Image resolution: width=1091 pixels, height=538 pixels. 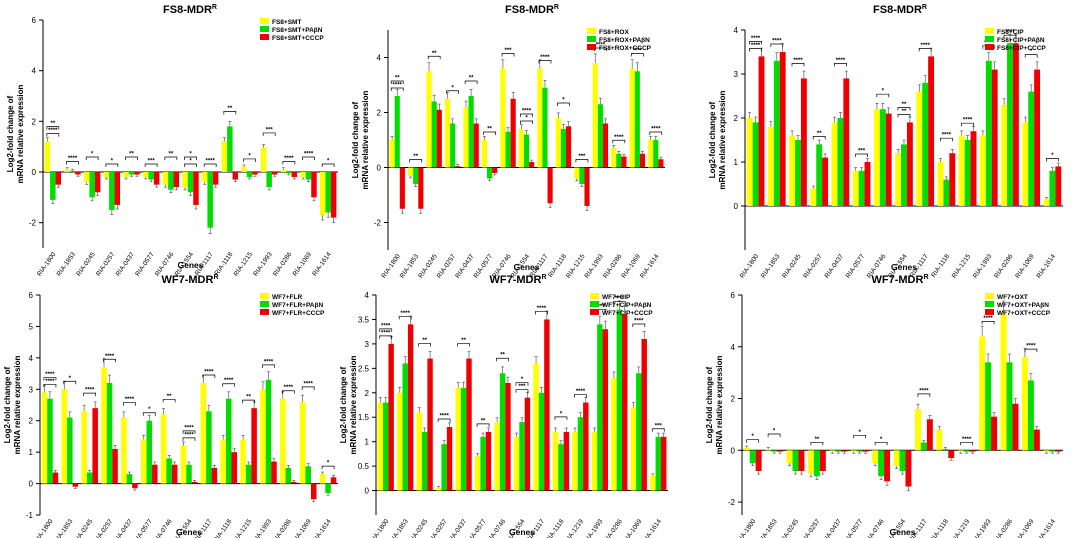 What do you see at coordinates (214, 7) in the screenshot?
I see `chart-title-superscript: R` at bounding box center [214, 7].